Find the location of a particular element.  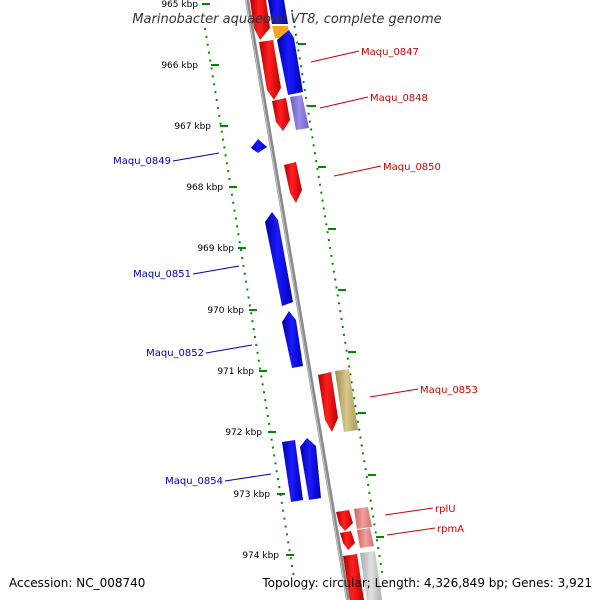

ruler-label-974: 974 kbp is located at coordinates (260, 556).